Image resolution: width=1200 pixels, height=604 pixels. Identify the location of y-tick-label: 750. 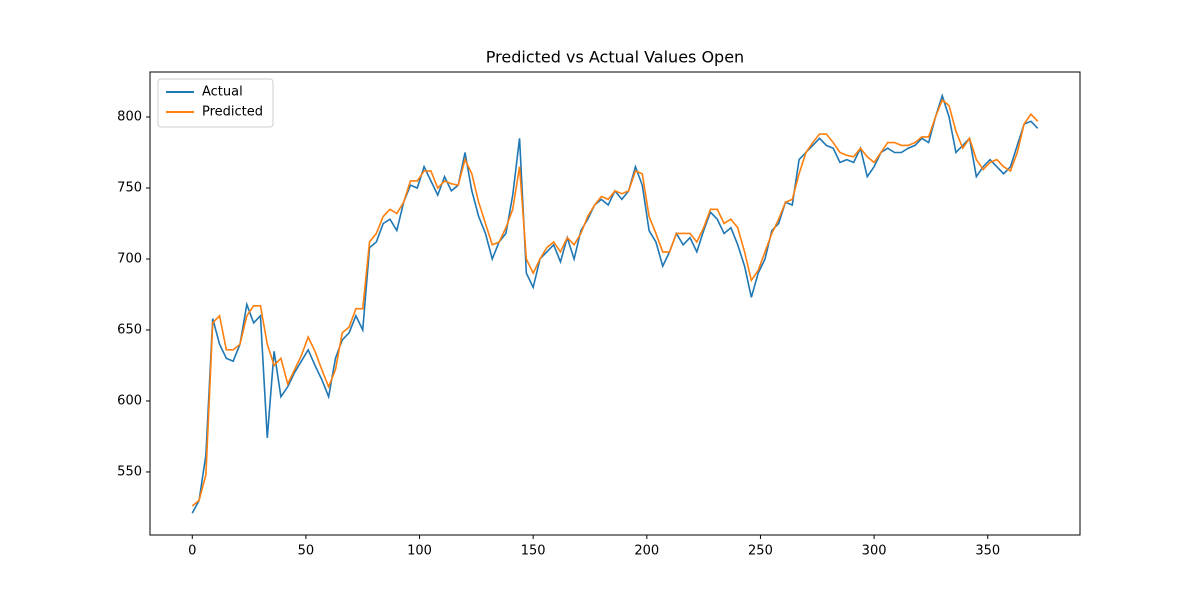
(129, 187).